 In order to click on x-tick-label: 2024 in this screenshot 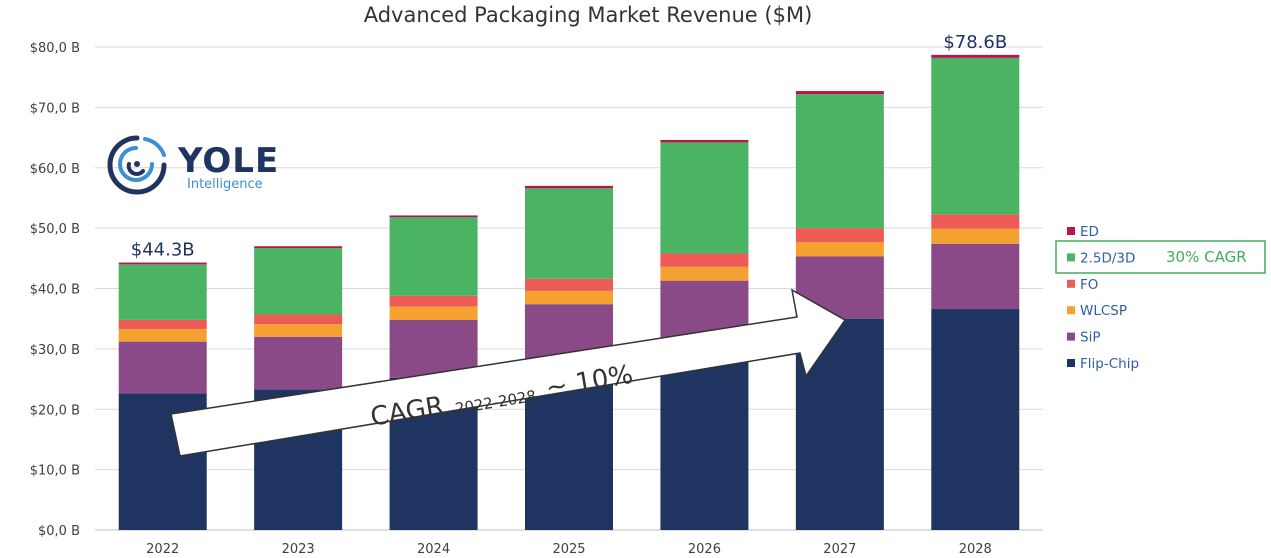, I will do `click(433, 549)`.